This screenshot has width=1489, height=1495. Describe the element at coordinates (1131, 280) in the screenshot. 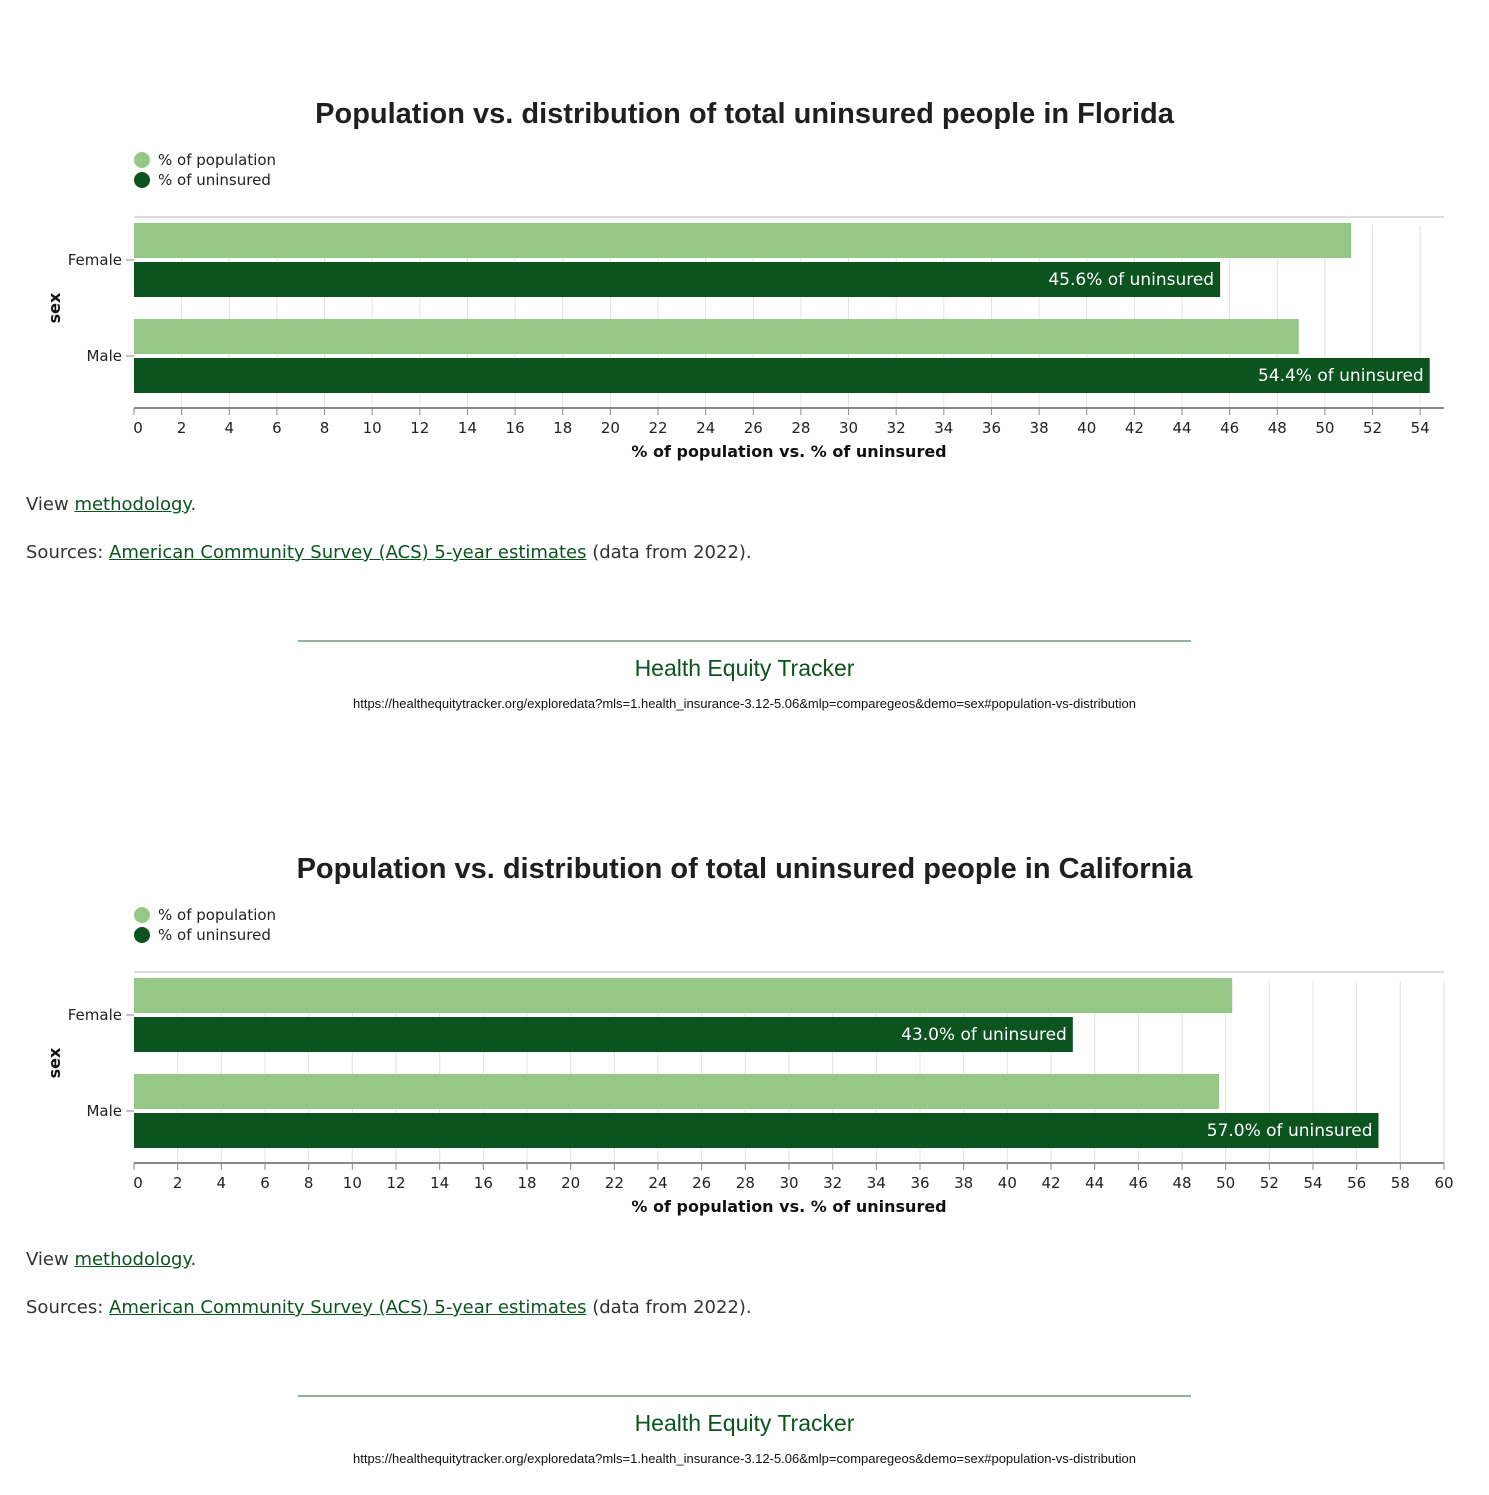

I see `data-label-uninsured-female: 45.6% of uninsured` at that location.